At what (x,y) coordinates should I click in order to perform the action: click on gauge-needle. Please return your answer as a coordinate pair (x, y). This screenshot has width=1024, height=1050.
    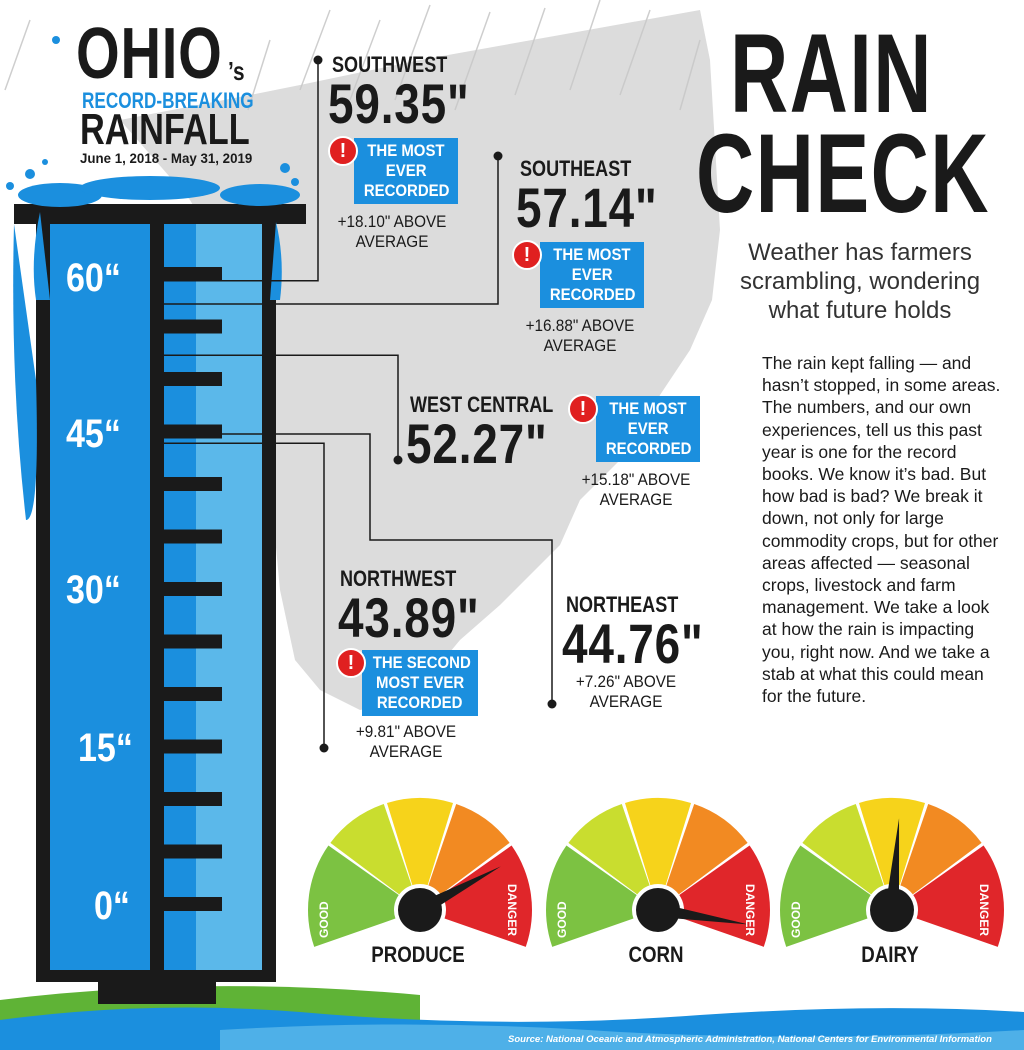
    Looking at the image, I should click on (892, 864).